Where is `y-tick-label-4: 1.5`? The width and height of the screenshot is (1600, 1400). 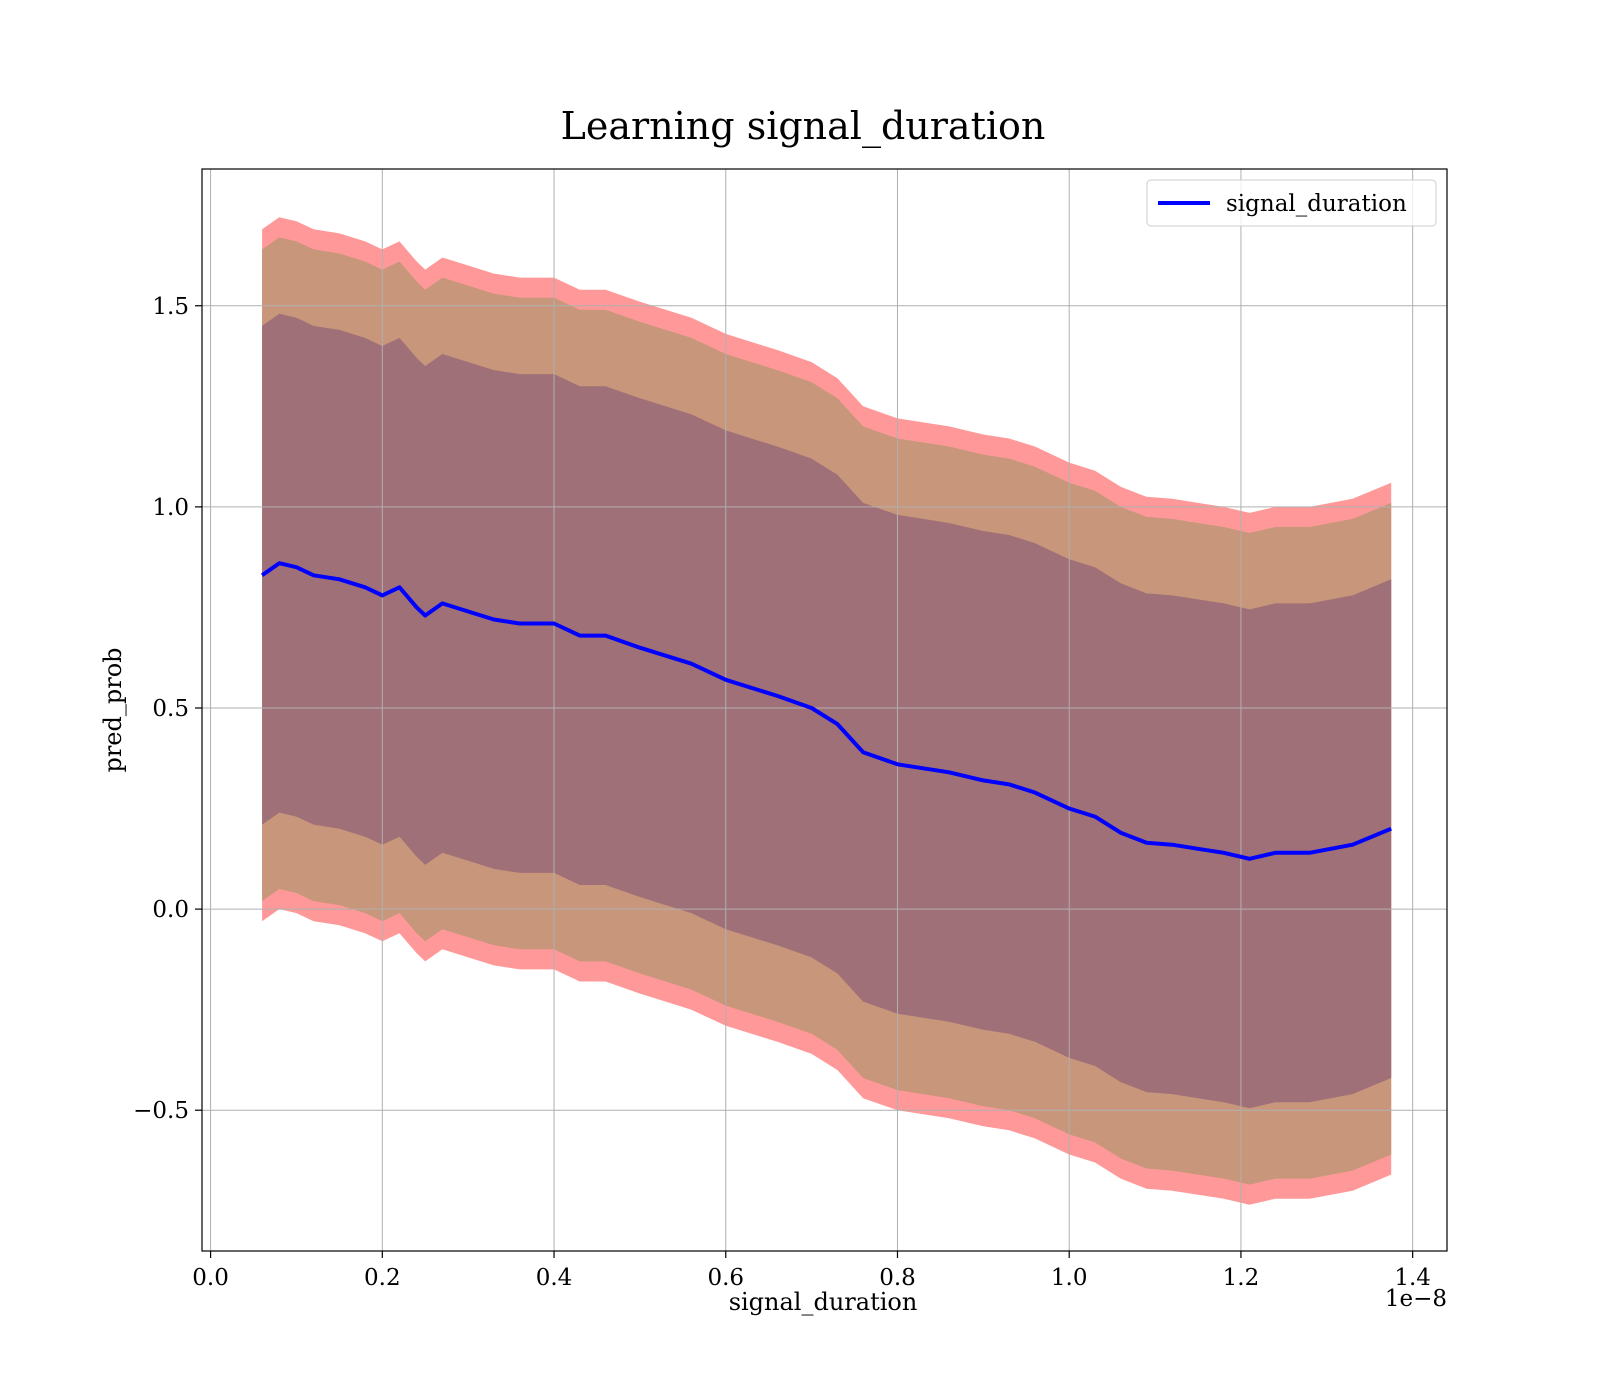
y-tick-label-4: 1.5 is located at coordinates (170, 307).